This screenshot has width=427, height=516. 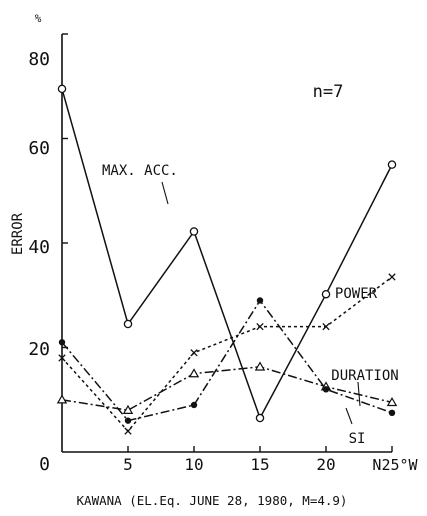 I want to click on y-unit-label: %, so click(x=38, y=18).